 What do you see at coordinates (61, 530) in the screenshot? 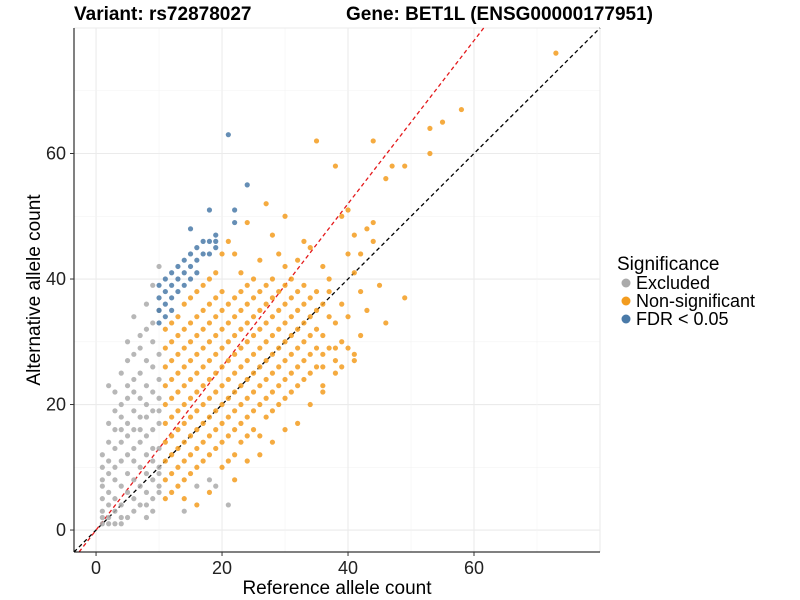
I see `y-tick-label: 0` at bounding box center [61, 530].